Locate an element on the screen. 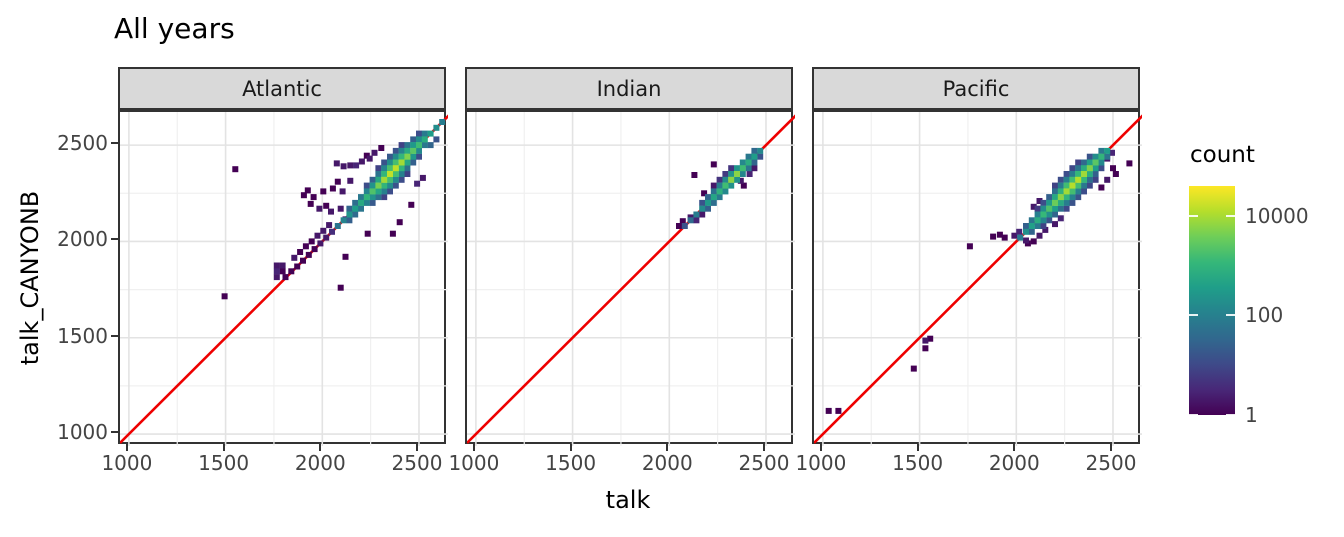 Image resolution: width=1344 pixels, height=537 pixels. x-tick-label: 2000 is located at coordinates (1014, 463).